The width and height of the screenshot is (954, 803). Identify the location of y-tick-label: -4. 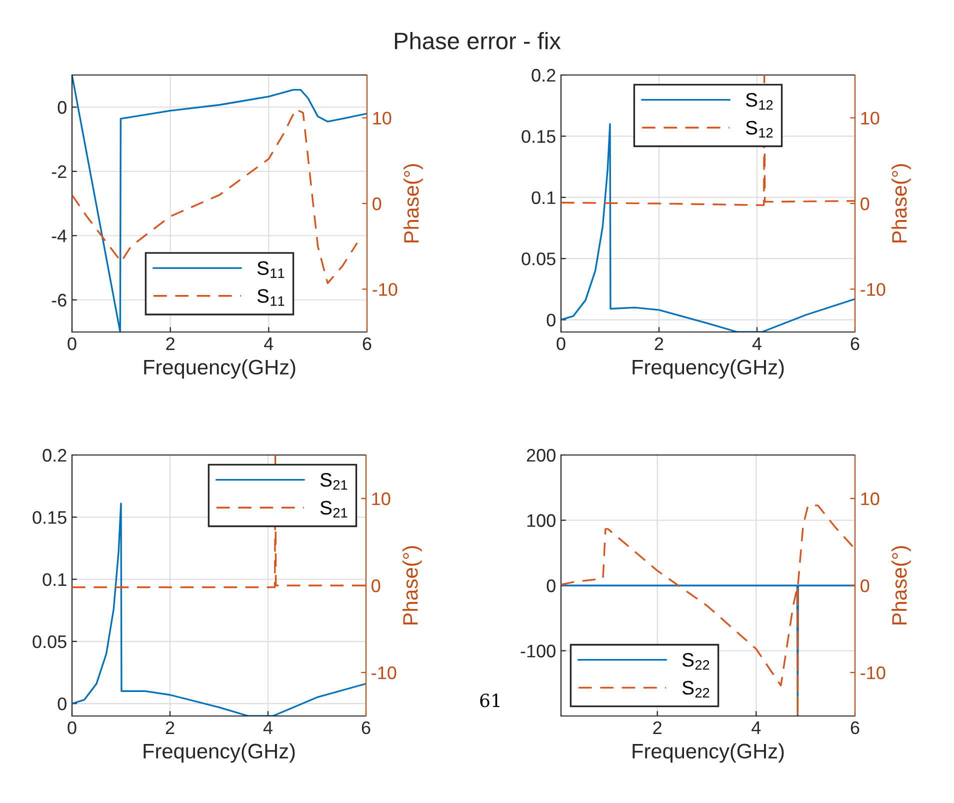
(59, 236).